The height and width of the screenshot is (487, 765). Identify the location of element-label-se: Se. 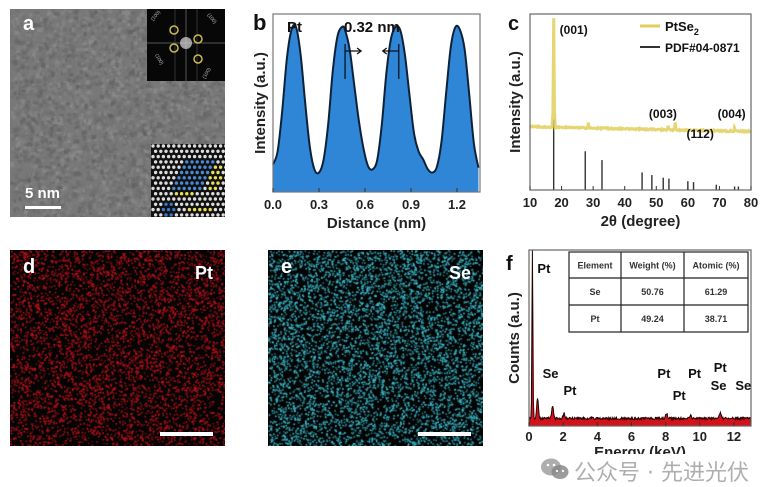
(459, 273).